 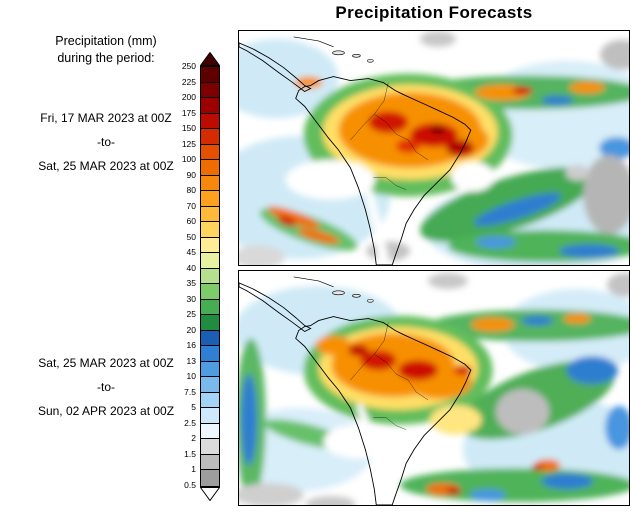 I want to click on legend-tick: 30, so click(x=191, y=298).